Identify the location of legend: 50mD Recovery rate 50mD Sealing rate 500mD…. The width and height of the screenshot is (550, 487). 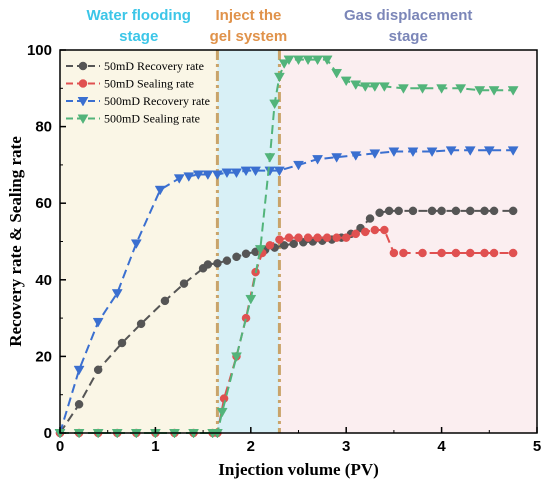
(138, 92).